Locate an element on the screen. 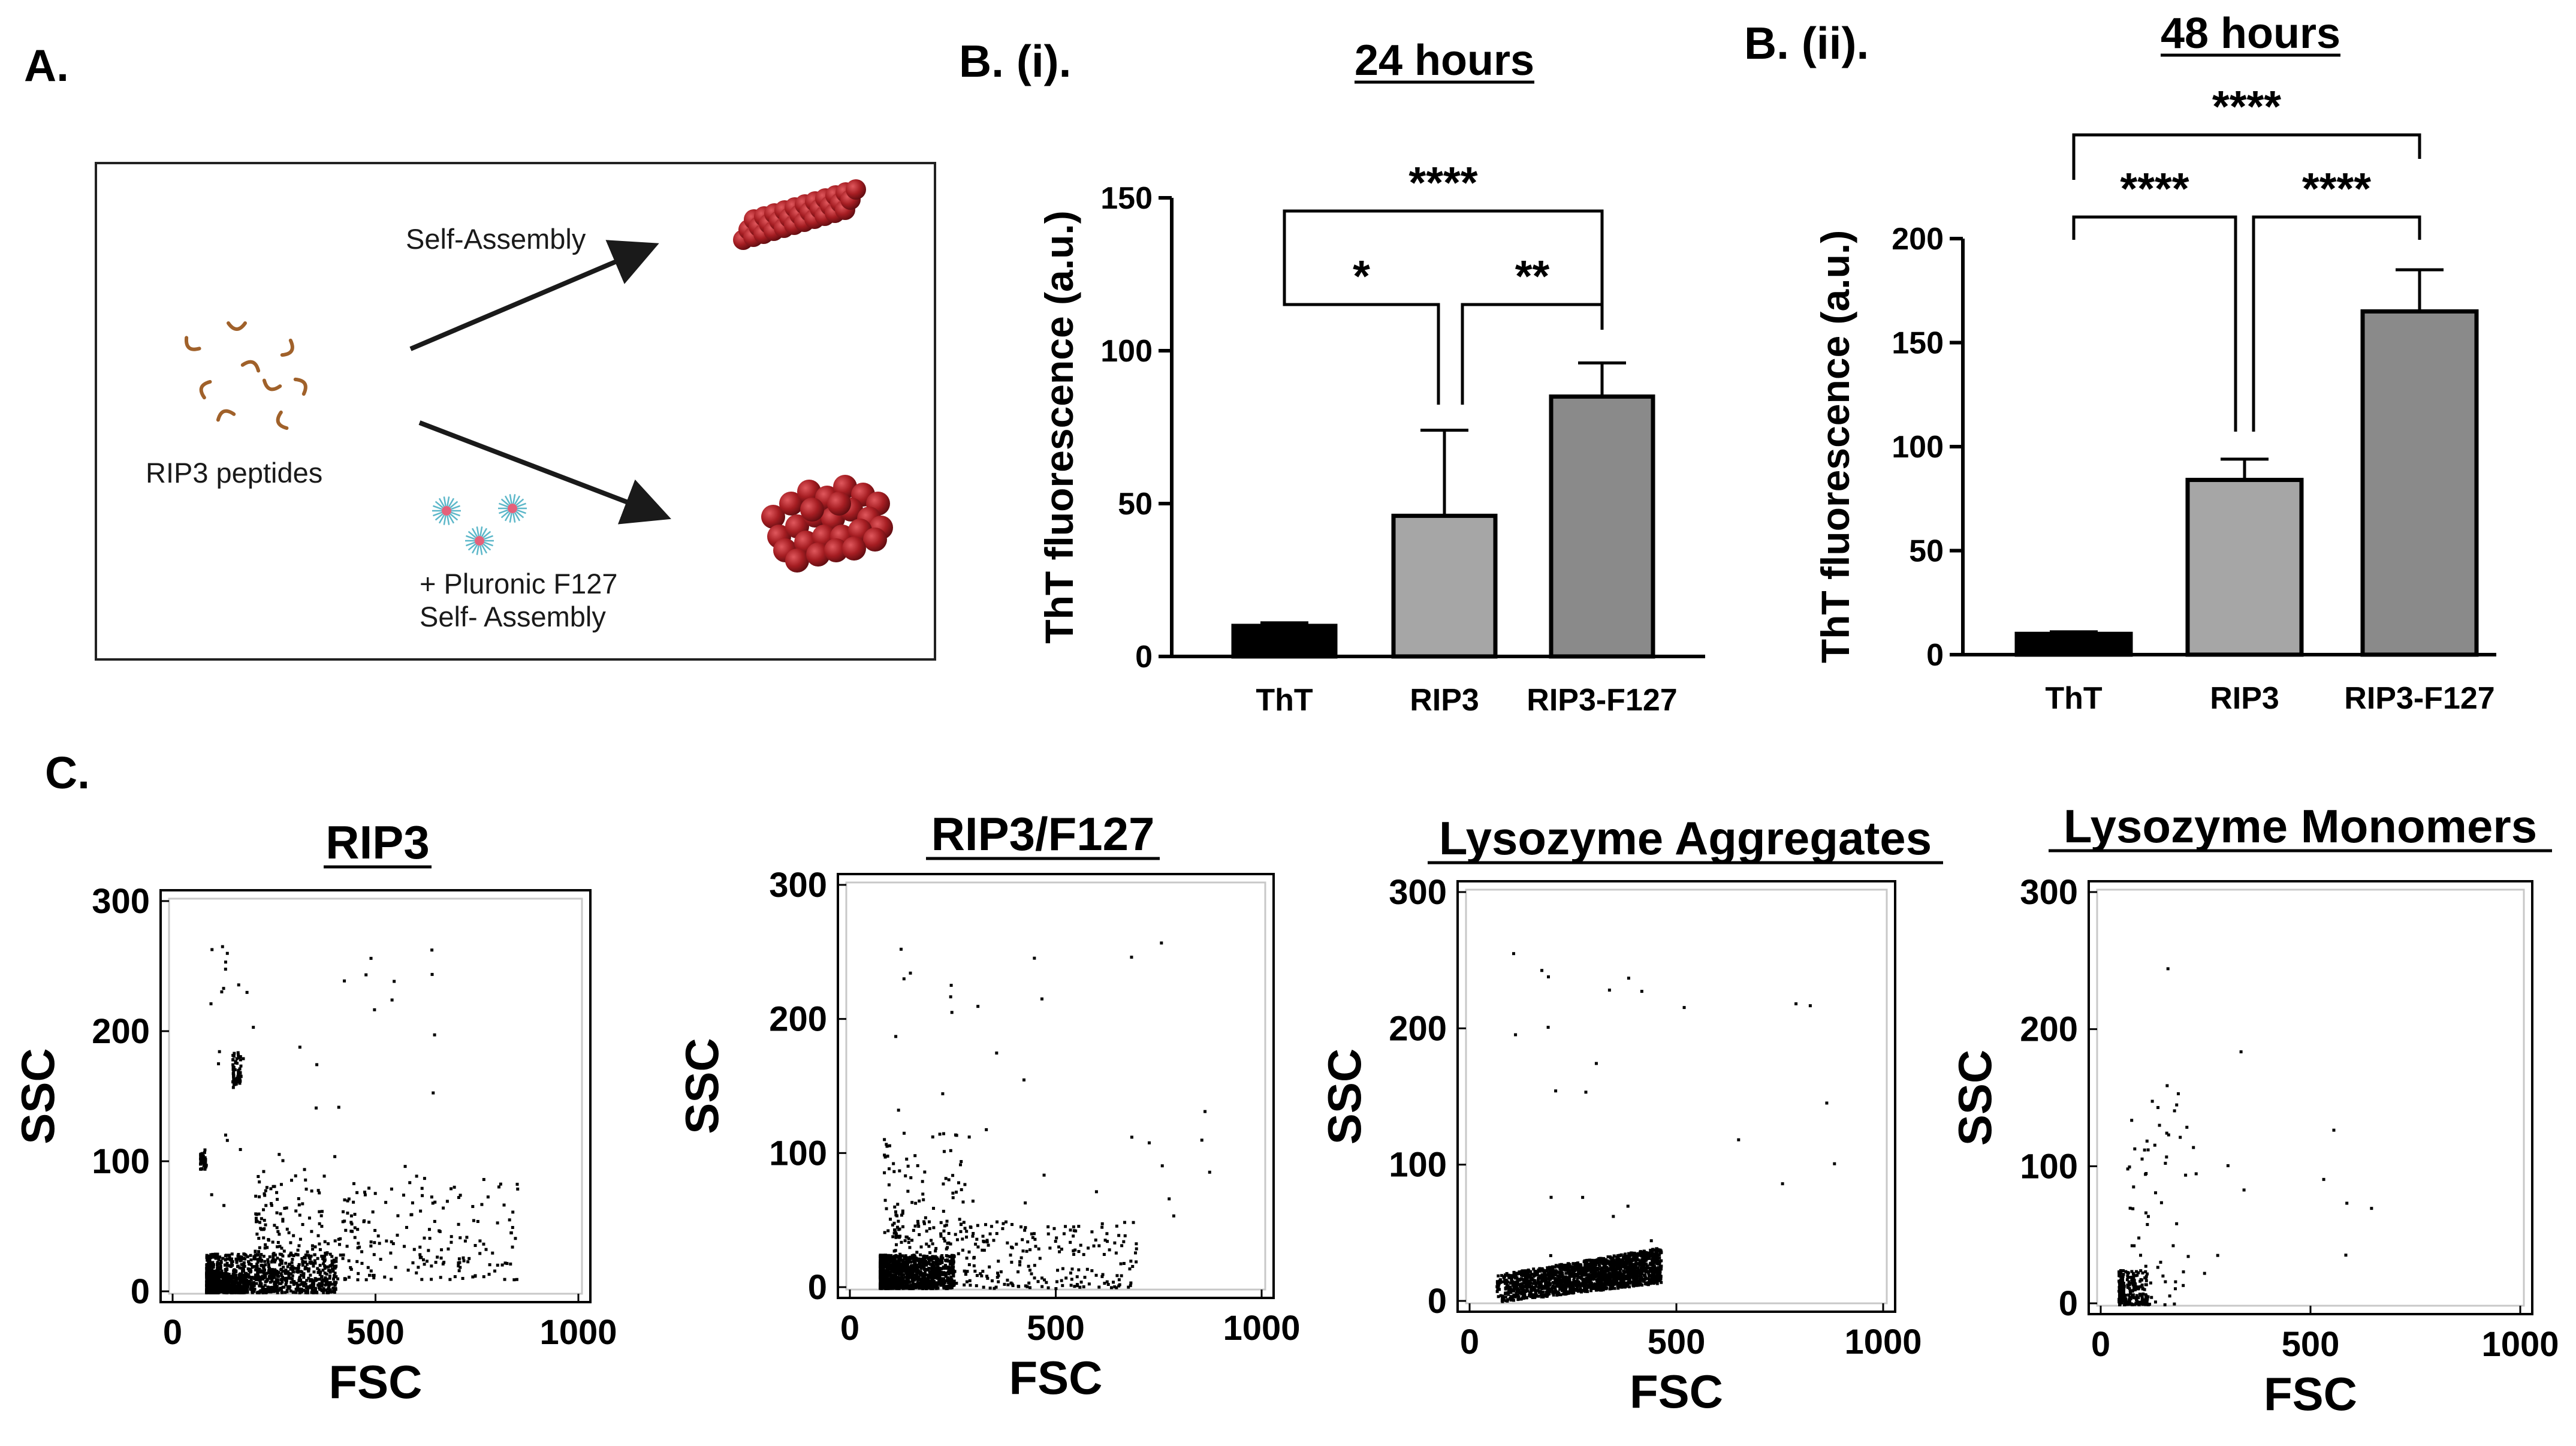  self-assembly-arrow is located at coordinates (534, 295).